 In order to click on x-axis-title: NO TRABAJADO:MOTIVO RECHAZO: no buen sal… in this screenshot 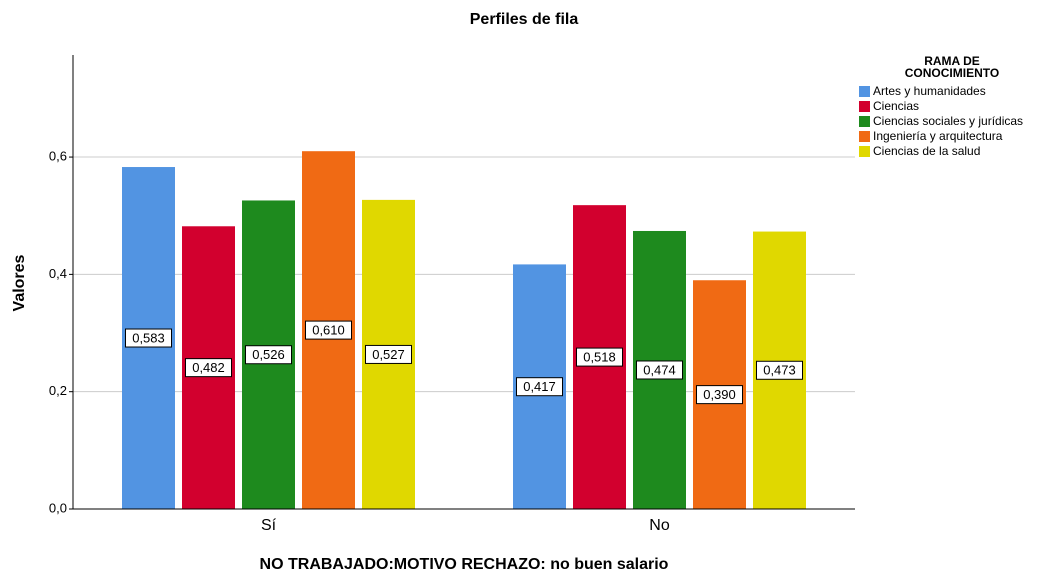, I will do `click(464, 564)`.